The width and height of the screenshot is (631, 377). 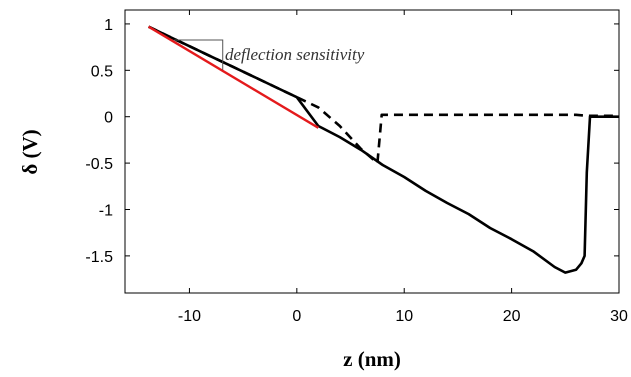 What do you see at coordinates (106, 210) in the screenshot?
I see `y-tick-label: -1` at bounding box center [106, 210].